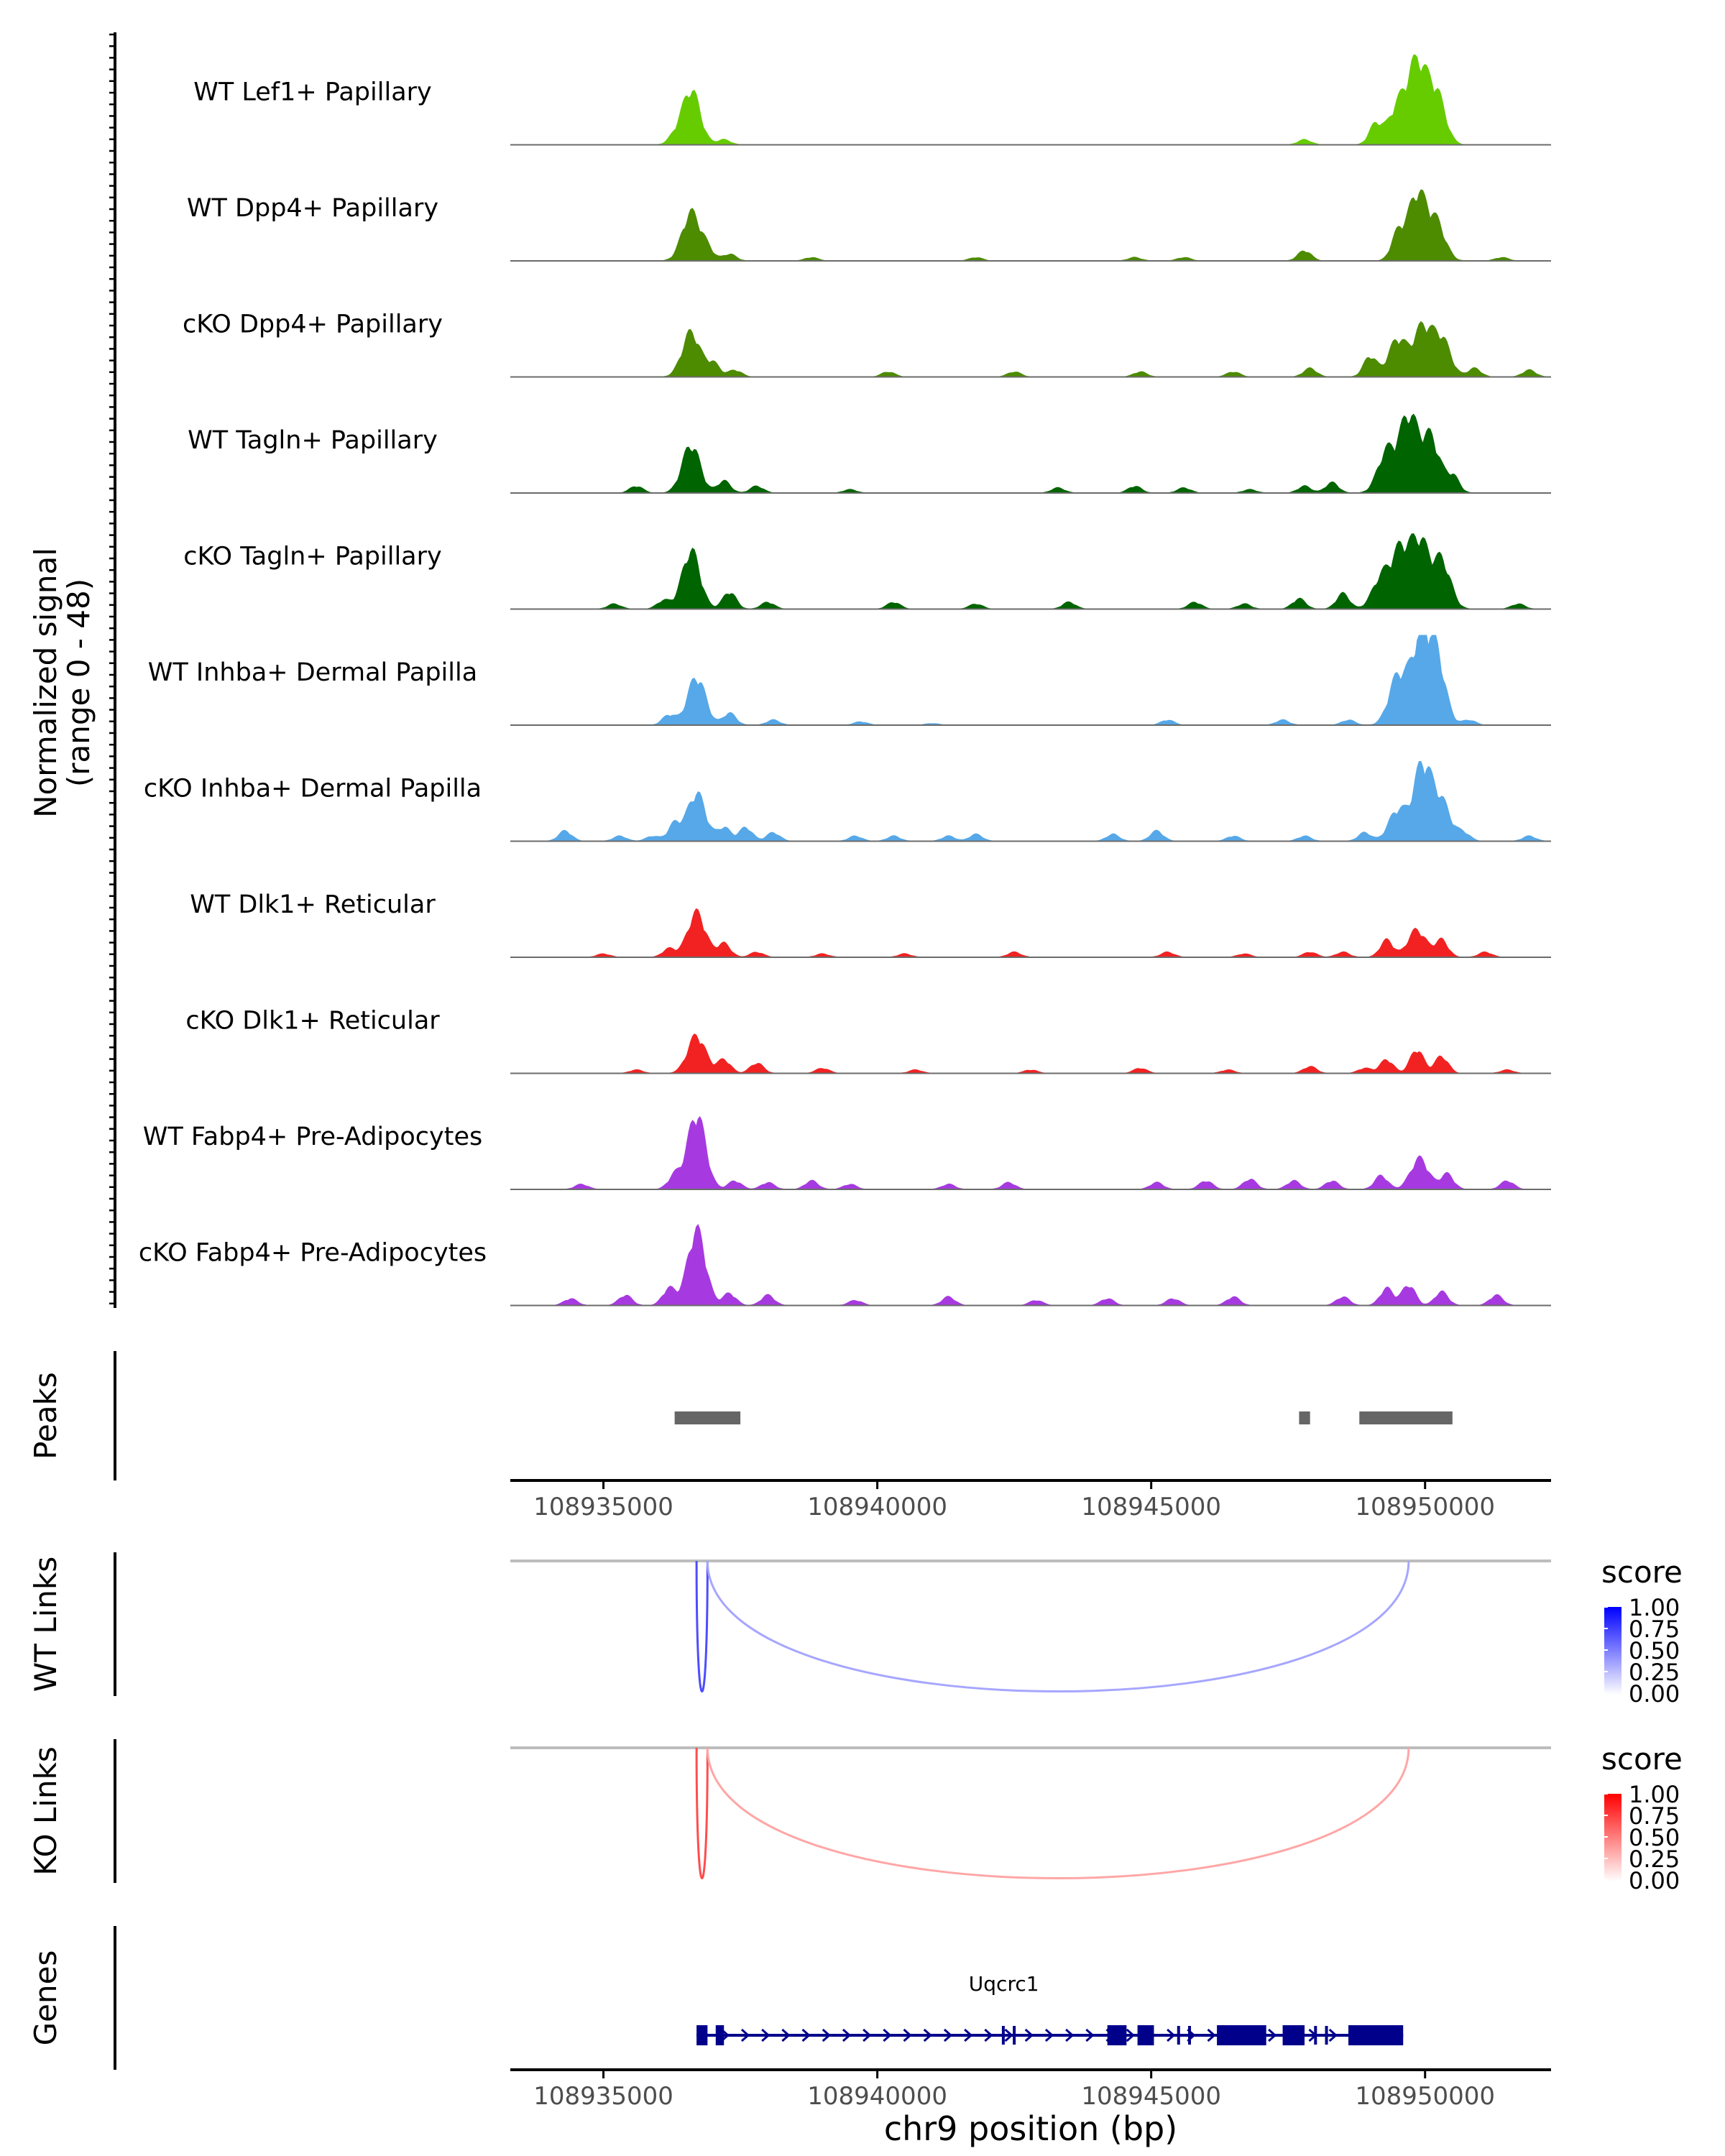  What do you see at coordinates (1014, 1500) in the screenshot?
I see `x-ticks-upper: 108935000 108940000 108945000 108950000` at bounding box center [1014, 1500].